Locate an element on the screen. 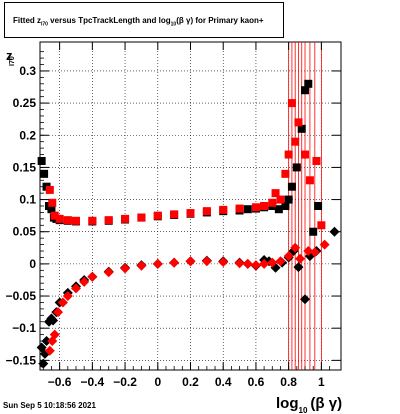 The image size is (400, 414). x-tick-label: 1 is located at coordinates (321, 382).